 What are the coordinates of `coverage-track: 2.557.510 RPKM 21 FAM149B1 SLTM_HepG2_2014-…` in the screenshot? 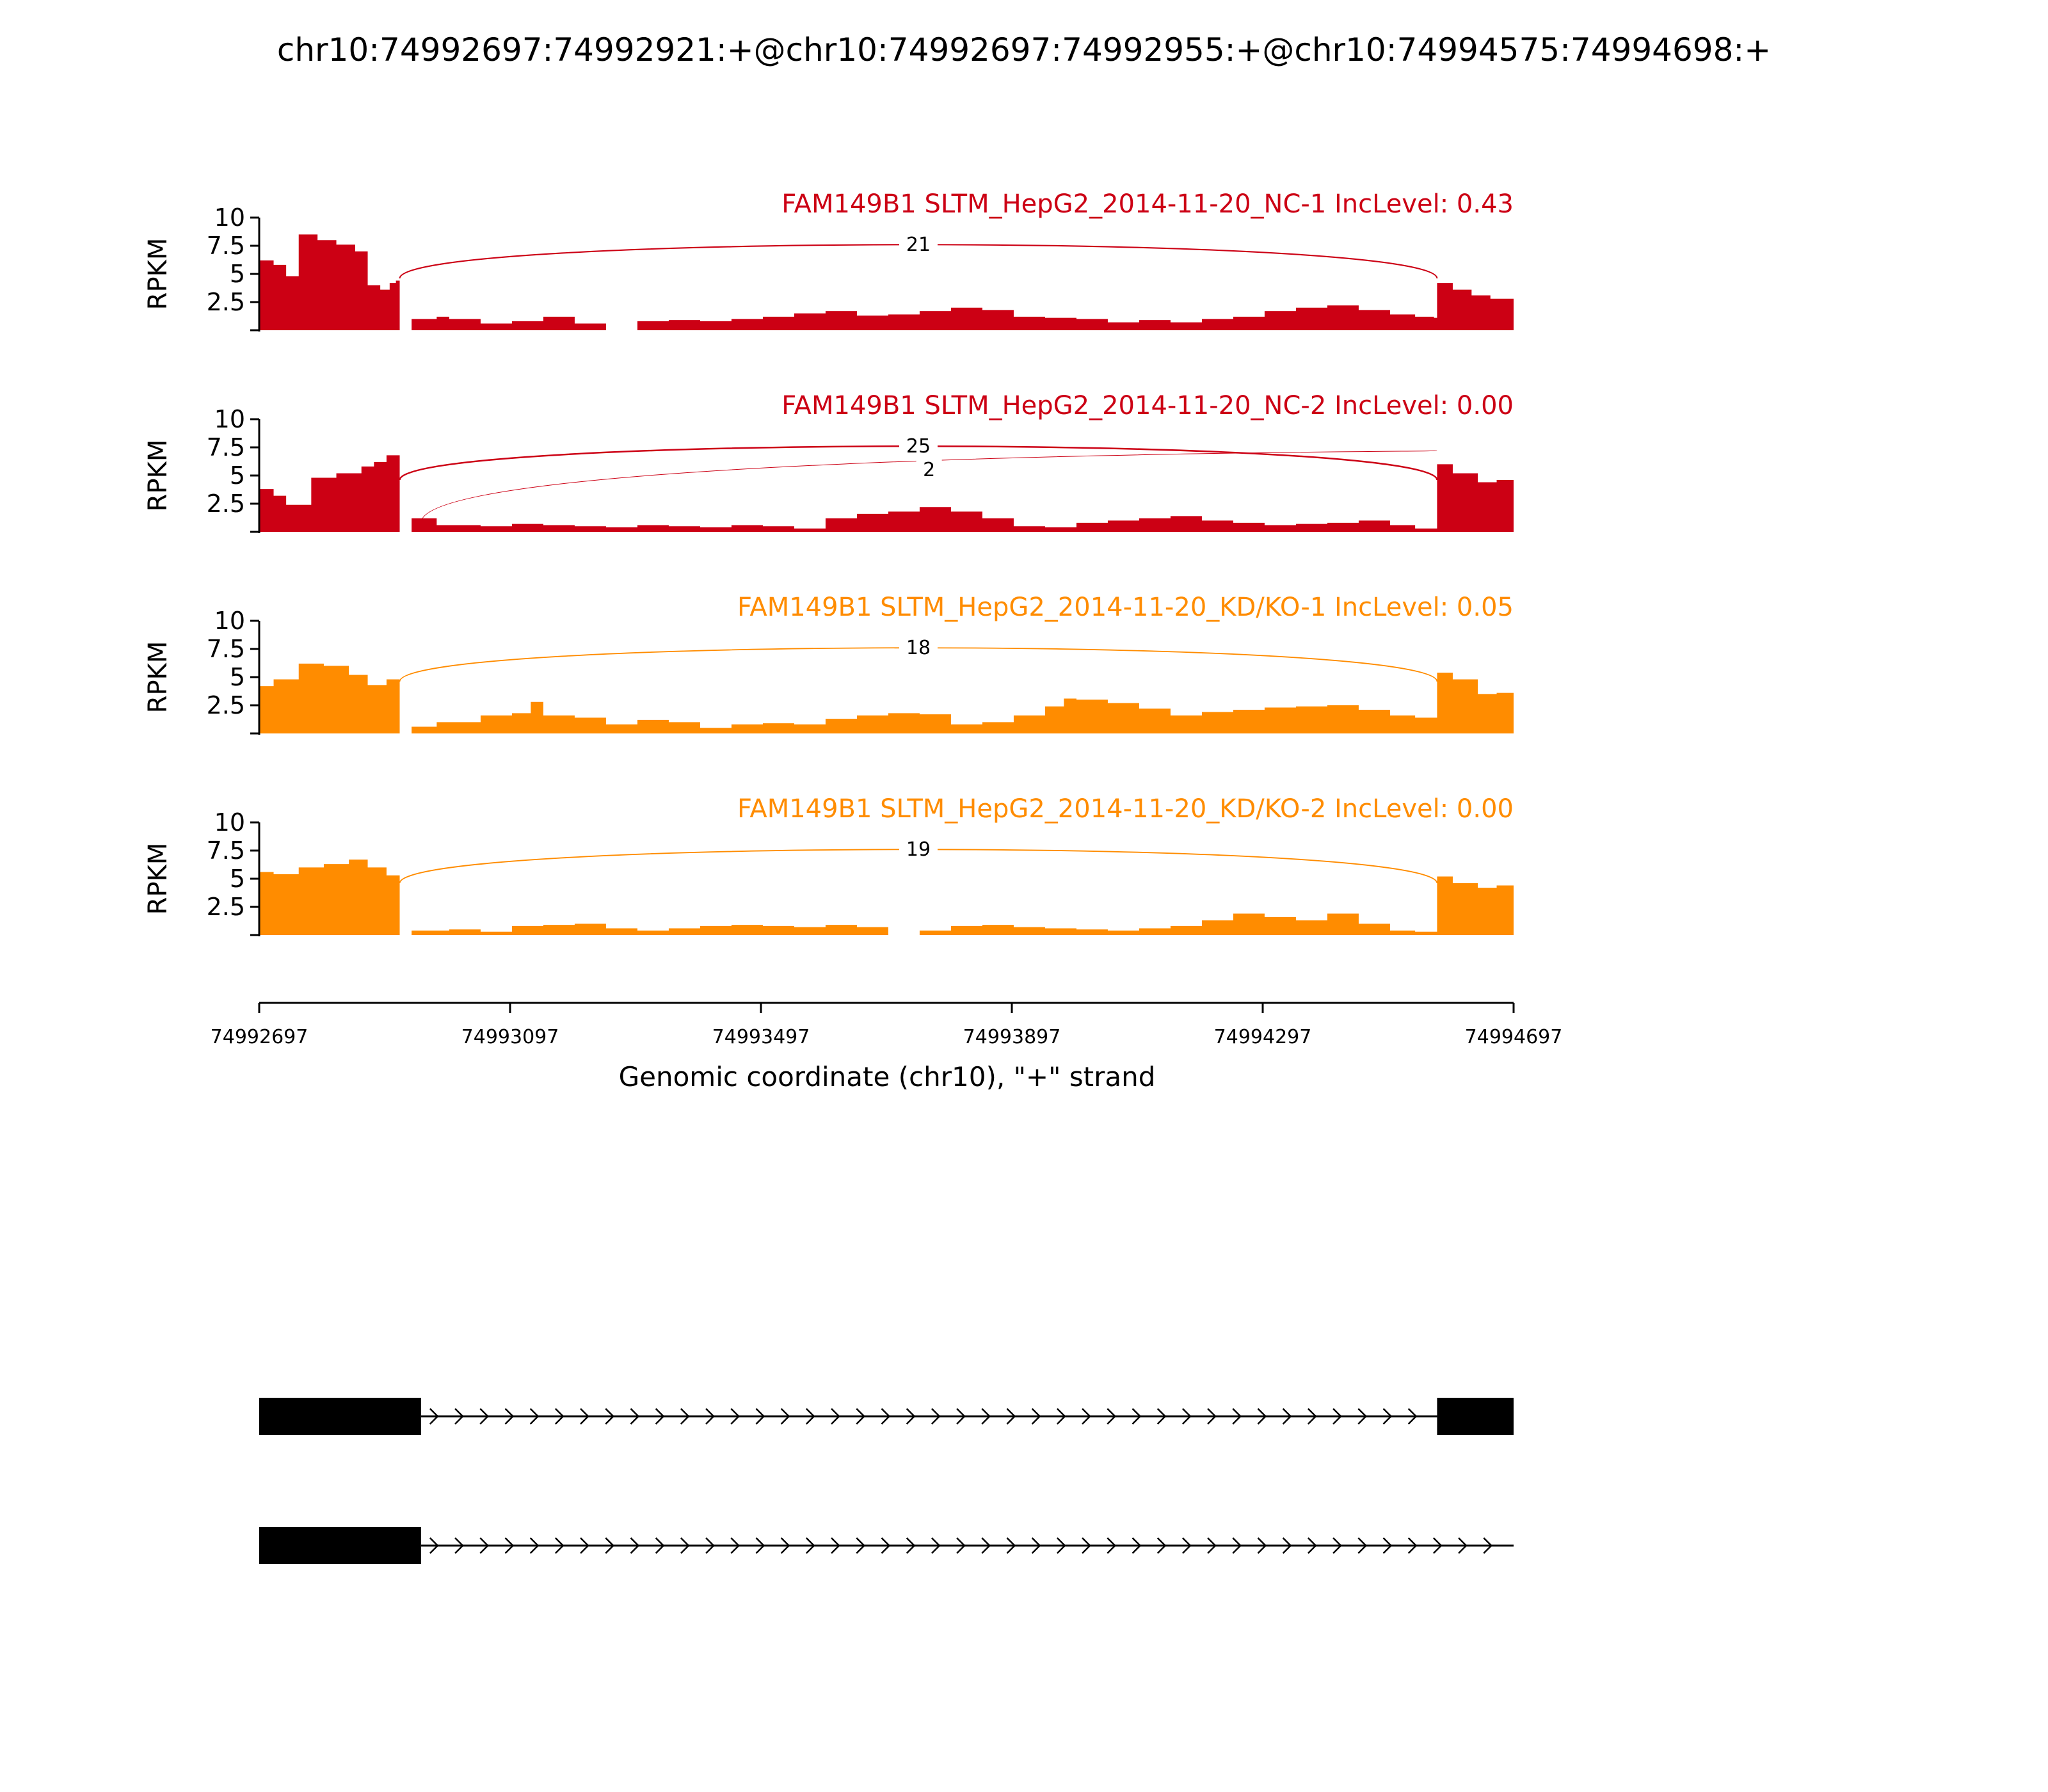 It's located at (828, 260).